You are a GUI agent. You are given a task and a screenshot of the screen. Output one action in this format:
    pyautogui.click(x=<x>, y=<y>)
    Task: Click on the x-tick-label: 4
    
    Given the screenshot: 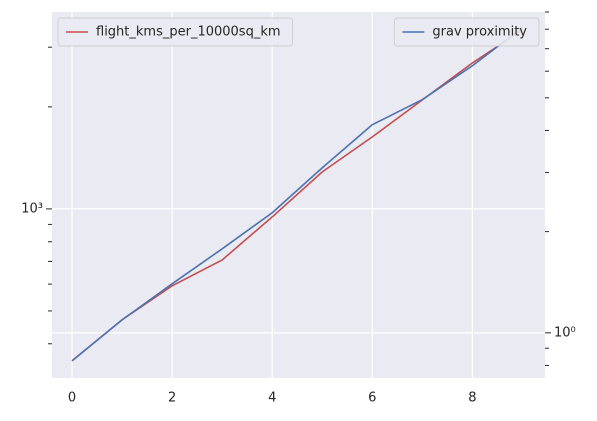 What is the action you would take?
    pyautogui.click(x=272, y=398)
    